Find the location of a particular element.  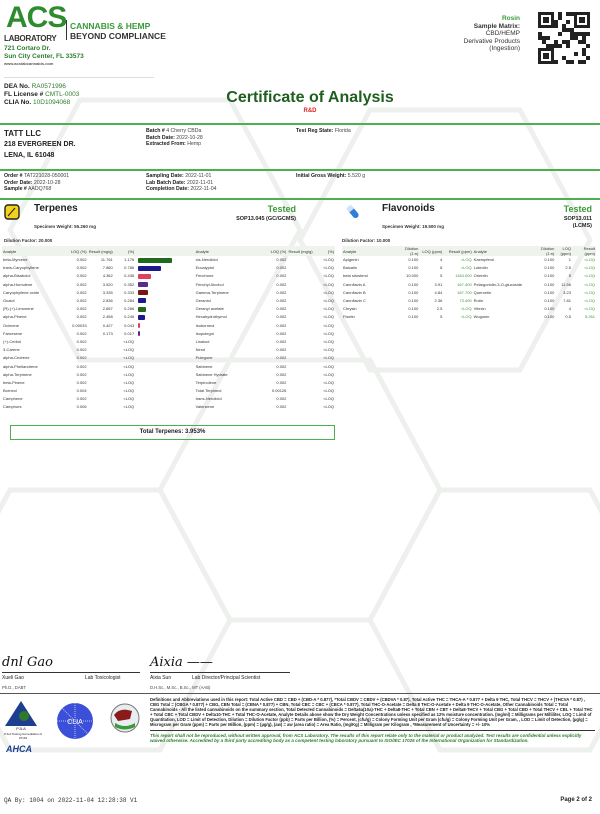

result-mg-g: 0.427 is located at coordinates (107, 325).